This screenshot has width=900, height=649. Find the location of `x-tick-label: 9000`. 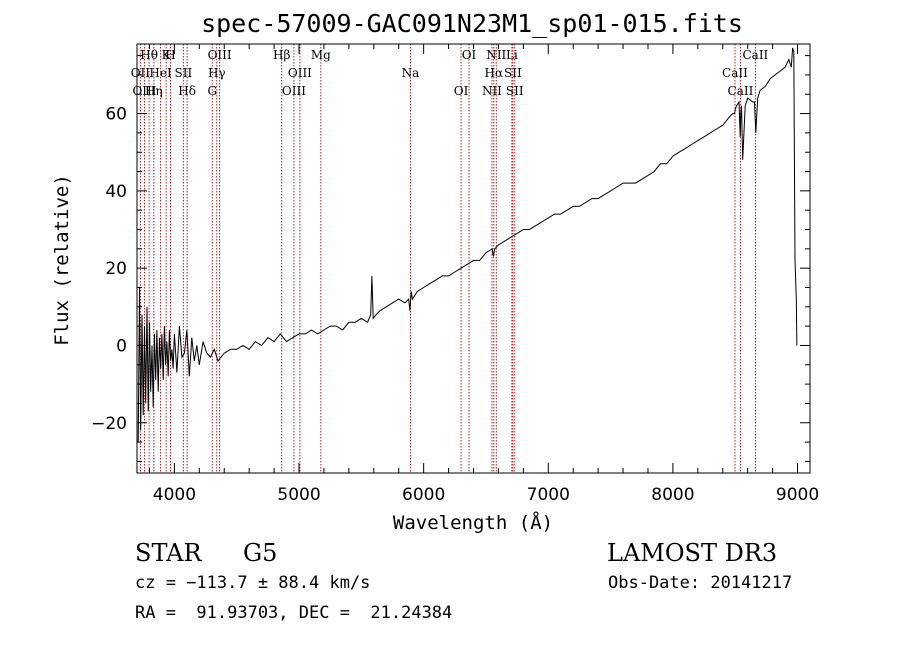

x-tick-label: 9000 is located at coordinates (797, 495).